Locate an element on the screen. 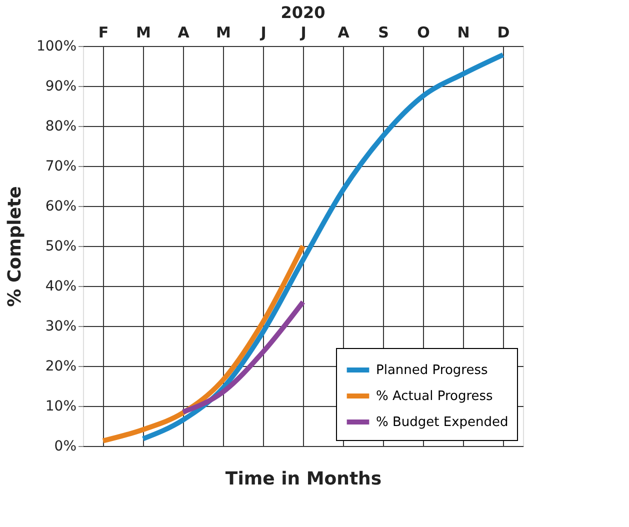  x-axis-title: Time in Months is located at coordinates (303, 479).